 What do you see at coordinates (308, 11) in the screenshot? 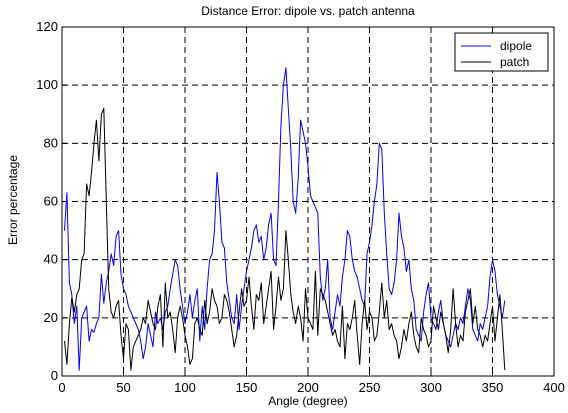
I see `chart-title: Distance Error: dipole vs. patch antenna` at bounding box center [308, 11].